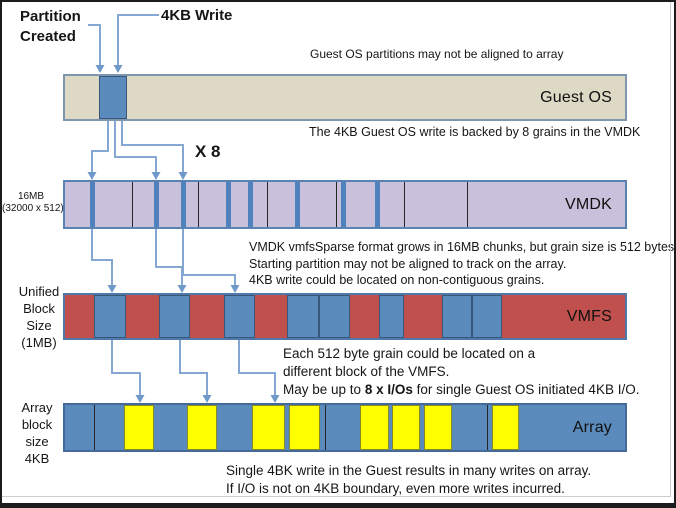 Image resolution: width=676 pixels, height=508 pixels. I want to click on bar-guest-os: Guest OS, so click(345, 97).